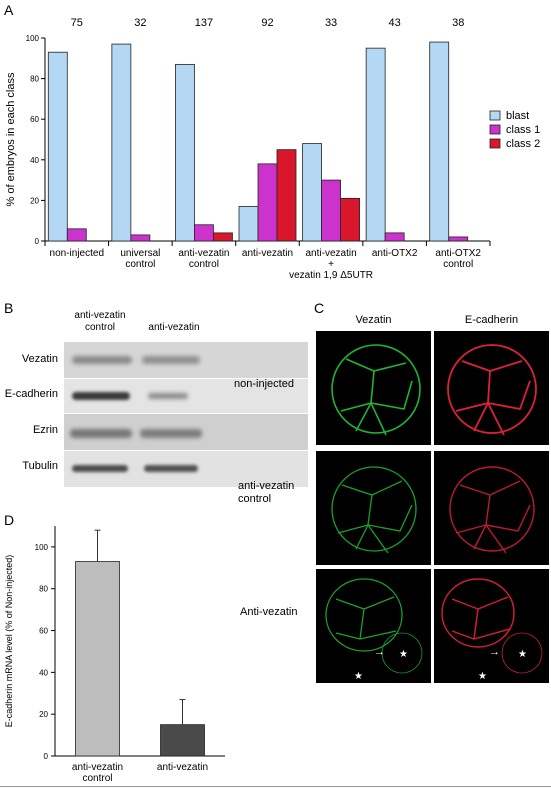  What do you see at coordinates (491, 320) in the screenshot?
I see `micro-col-header-ecadherin: E-cadherin` at bounding box center [491, 320].